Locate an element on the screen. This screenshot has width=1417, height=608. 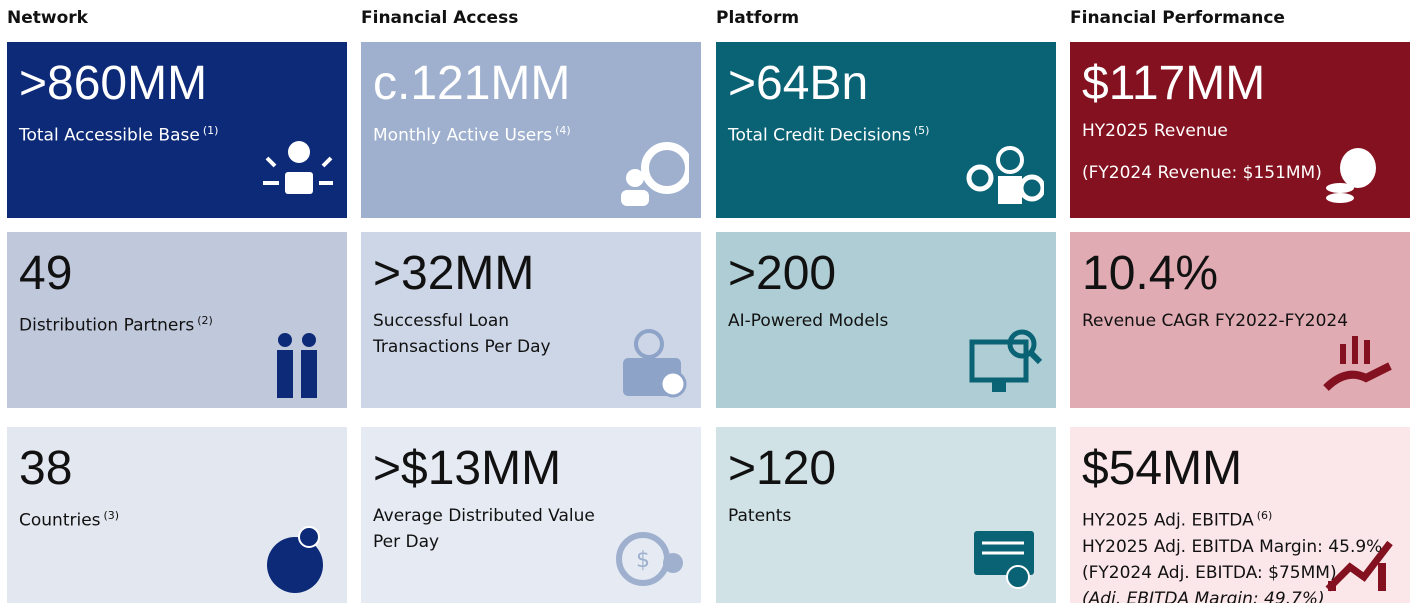
footnote-ref: (5) is located at coordinates (921, 130).